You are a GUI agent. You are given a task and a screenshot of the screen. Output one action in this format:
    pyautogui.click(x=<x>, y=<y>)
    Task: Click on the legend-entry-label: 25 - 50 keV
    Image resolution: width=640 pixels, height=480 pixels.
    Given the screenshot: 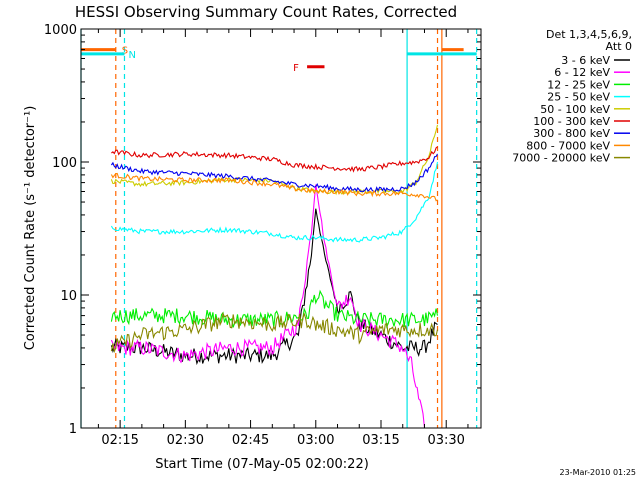 What is the action you would take?
    pyautogui.click(x=578, y=97)
    